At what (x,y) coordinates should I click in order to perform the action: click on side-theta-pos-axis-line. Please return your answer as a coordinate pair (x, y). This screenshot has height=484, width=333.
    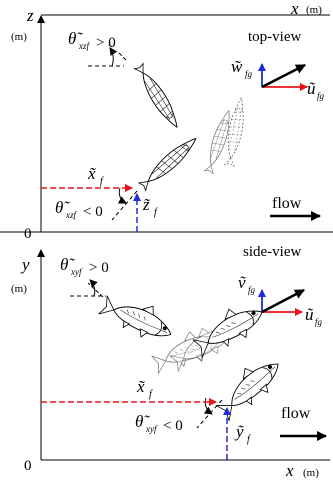
    Looking at the image, I should click on (95, 290).